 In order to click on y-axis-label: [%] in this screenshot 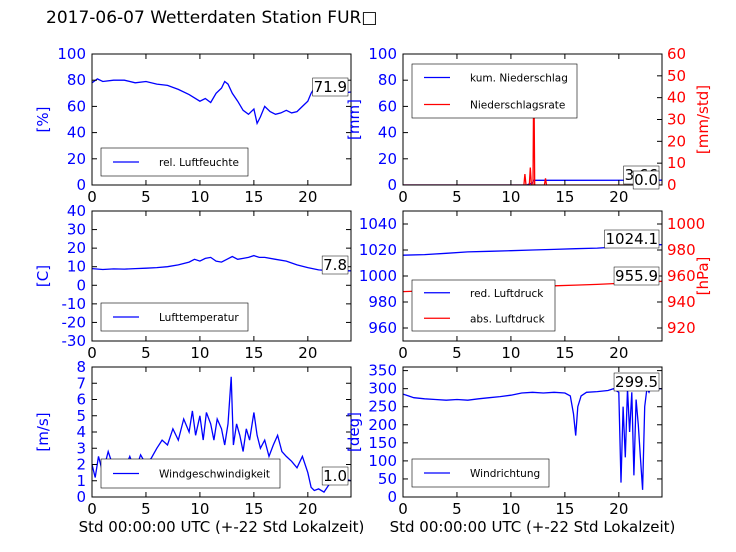, I will do `click(43, 120)`.